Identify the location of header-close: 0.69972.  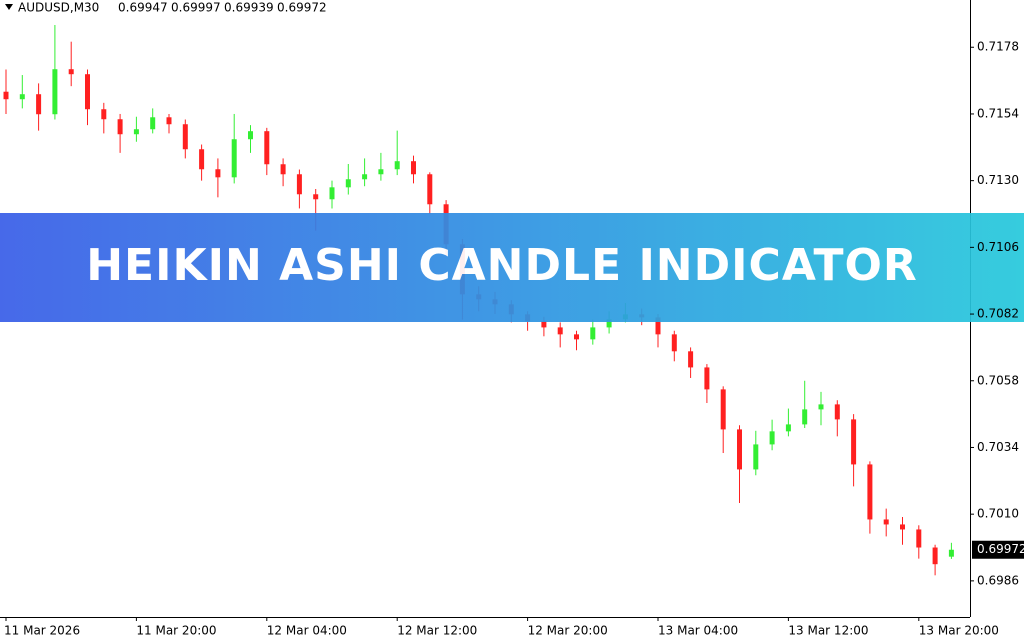
(302, 8).